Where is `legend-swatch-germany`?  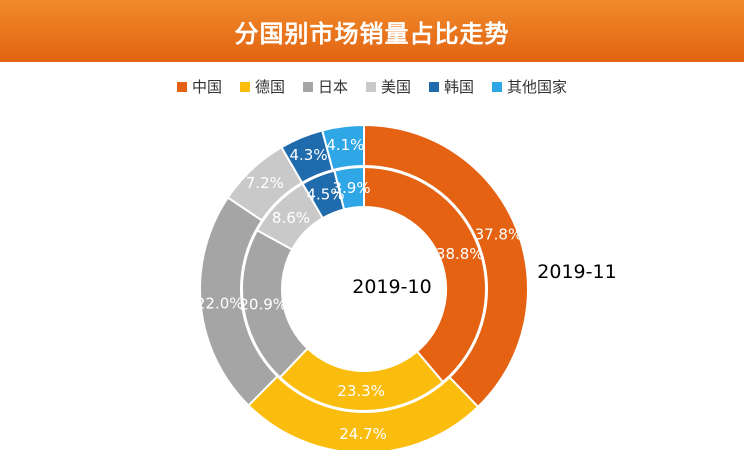
legend-swatch-germany is located at coordinates (244, 86).